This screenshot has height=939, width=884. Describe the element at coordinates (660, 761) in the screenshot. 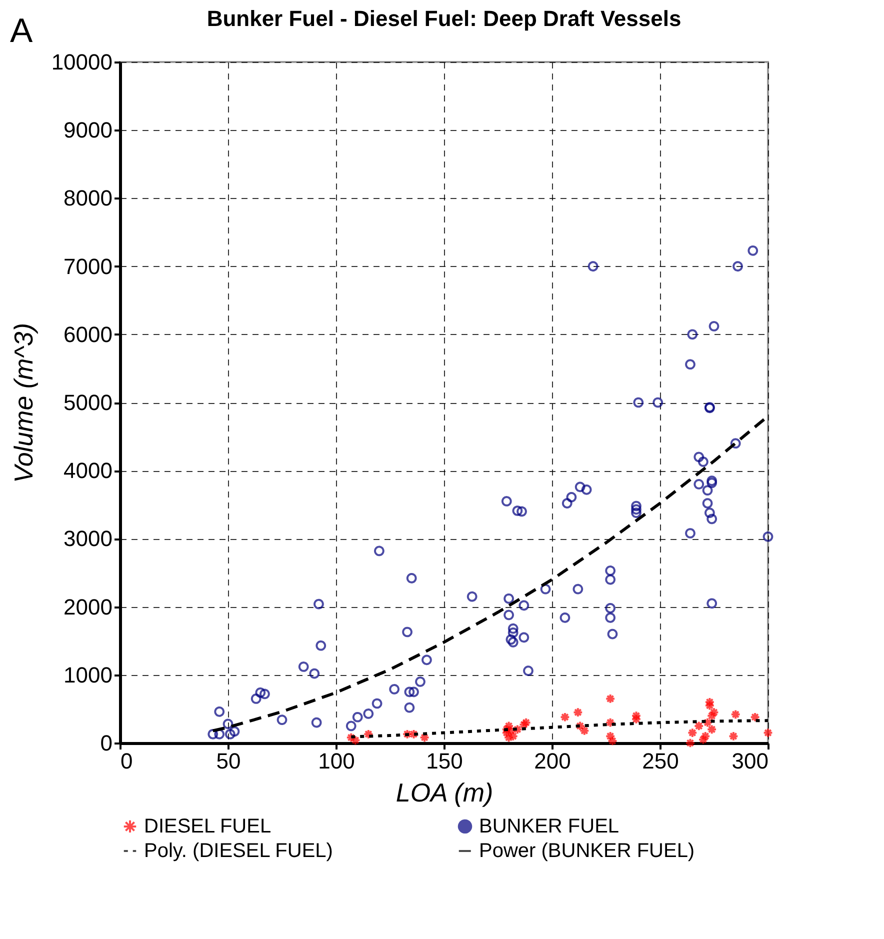

I see `x-tick-label: 250` at that location.